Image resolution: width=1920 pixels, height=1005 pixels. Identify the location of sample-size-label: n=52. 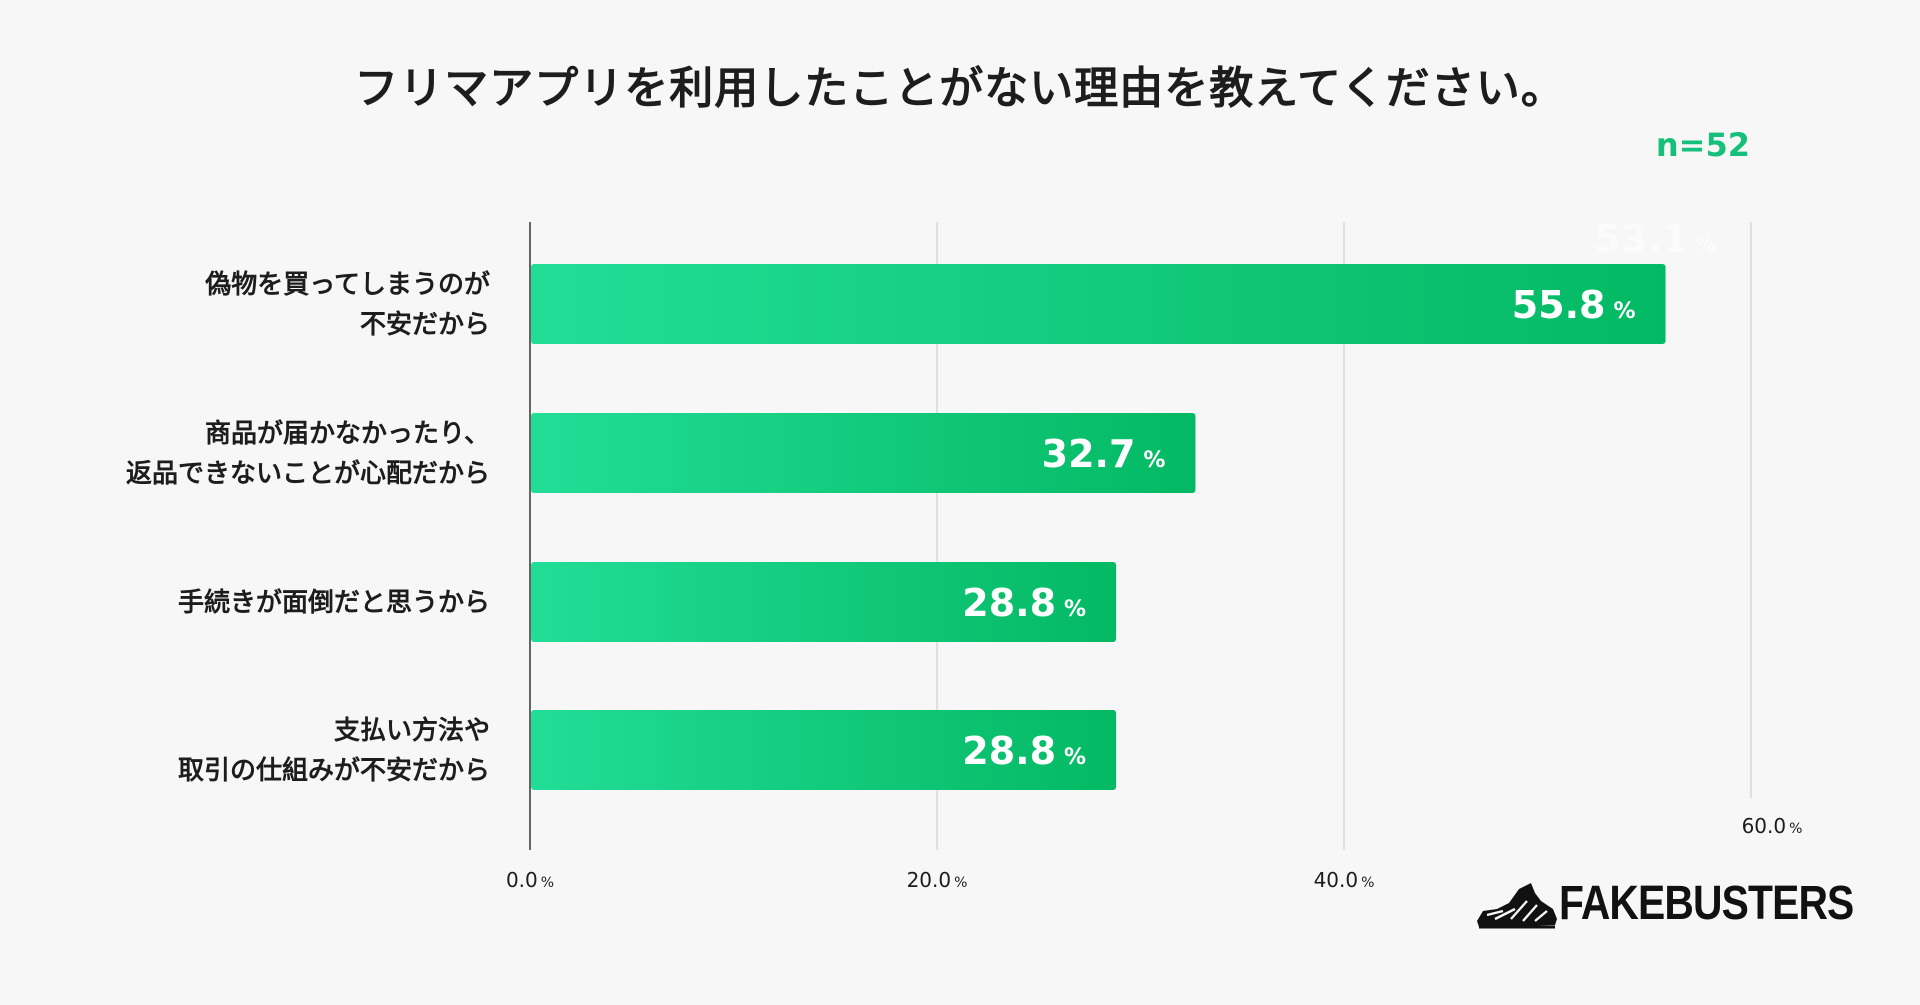
(1702, 145).